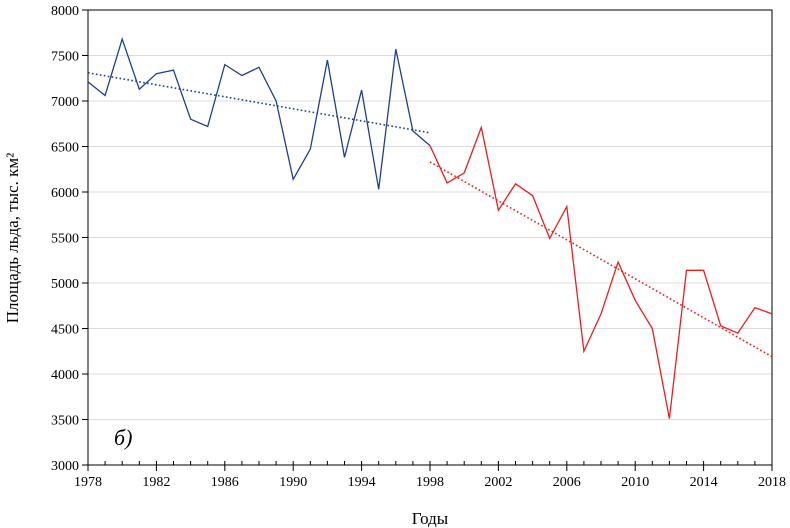 The width and height of the screenshot is (790, 528). I want to click on panel-label: б), so click(123, 437).